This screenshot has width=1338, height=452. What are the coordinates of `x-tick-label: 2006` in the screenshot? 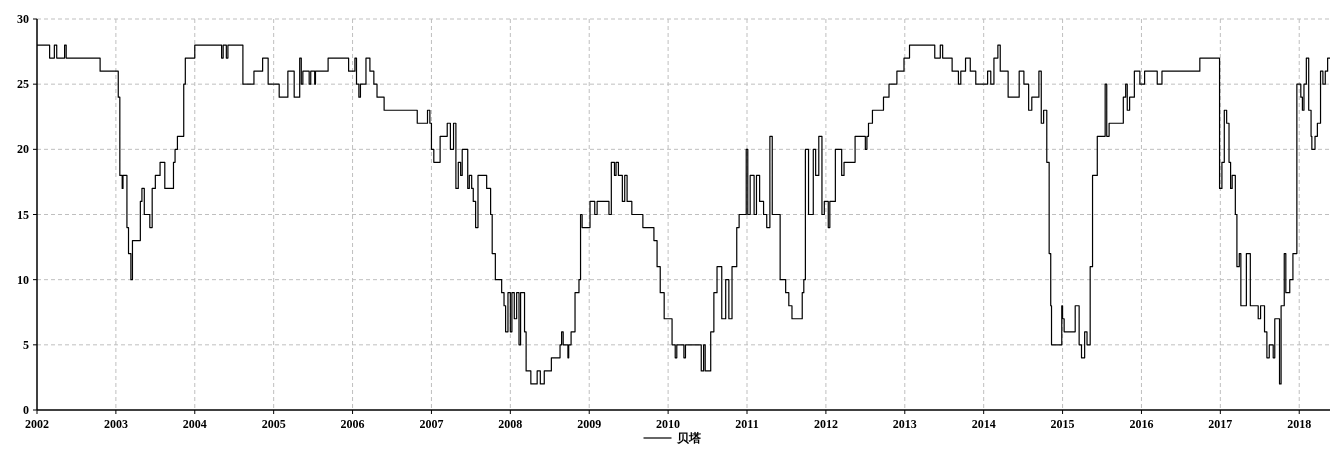 It's located at (352, 424).